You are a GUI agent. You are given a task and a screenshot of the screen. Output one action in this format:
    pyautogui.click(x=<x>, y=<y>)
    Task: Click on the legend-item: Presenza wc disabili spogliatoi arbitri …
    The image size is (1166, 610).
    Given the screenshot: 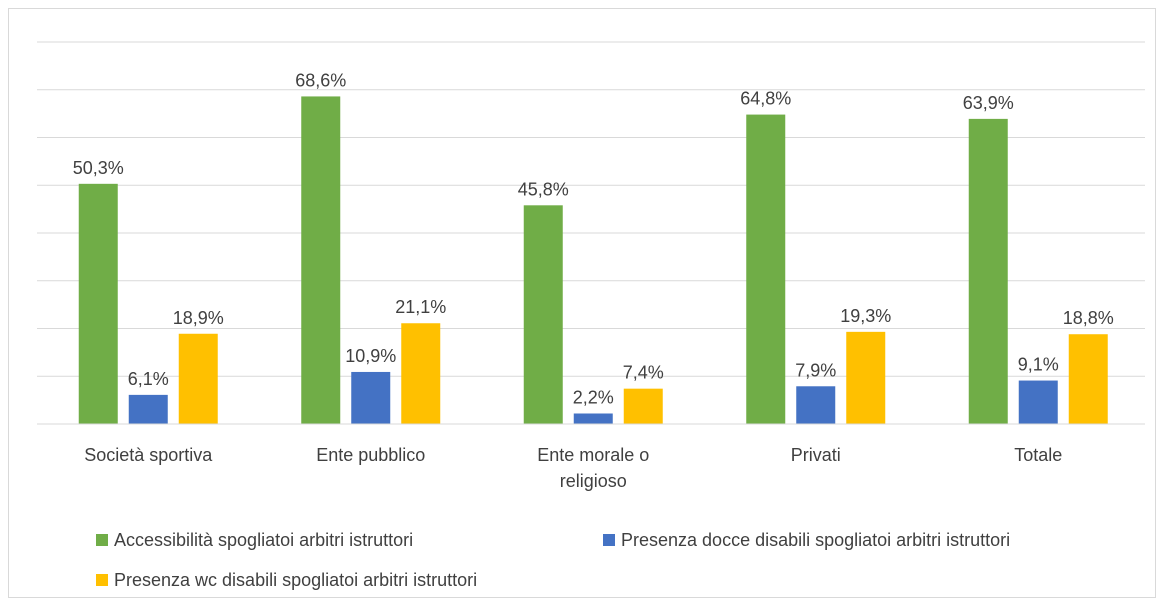 What is the action you would take?
    pyautogui.click(x=349, y=580)
    